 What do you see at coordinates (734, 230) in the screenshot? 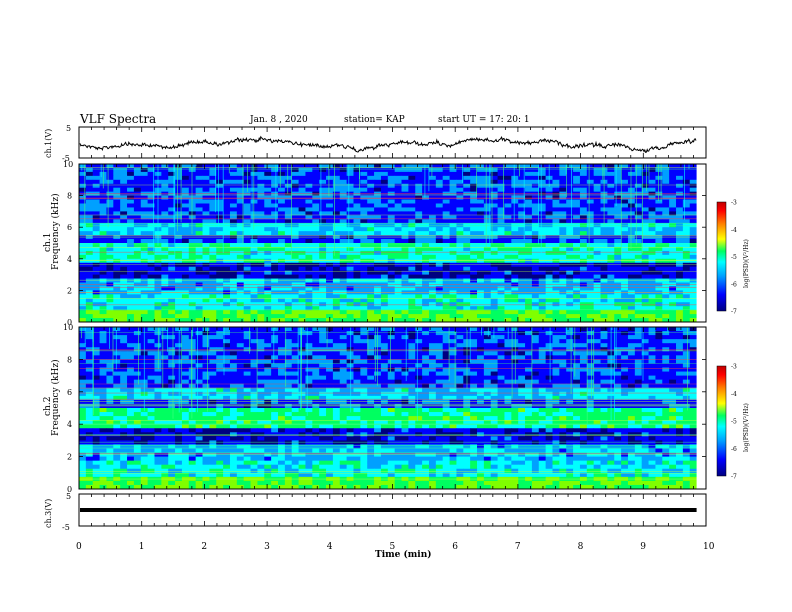
I see `colorbar-ticklabel: -4` at bounding box center [734, 230].